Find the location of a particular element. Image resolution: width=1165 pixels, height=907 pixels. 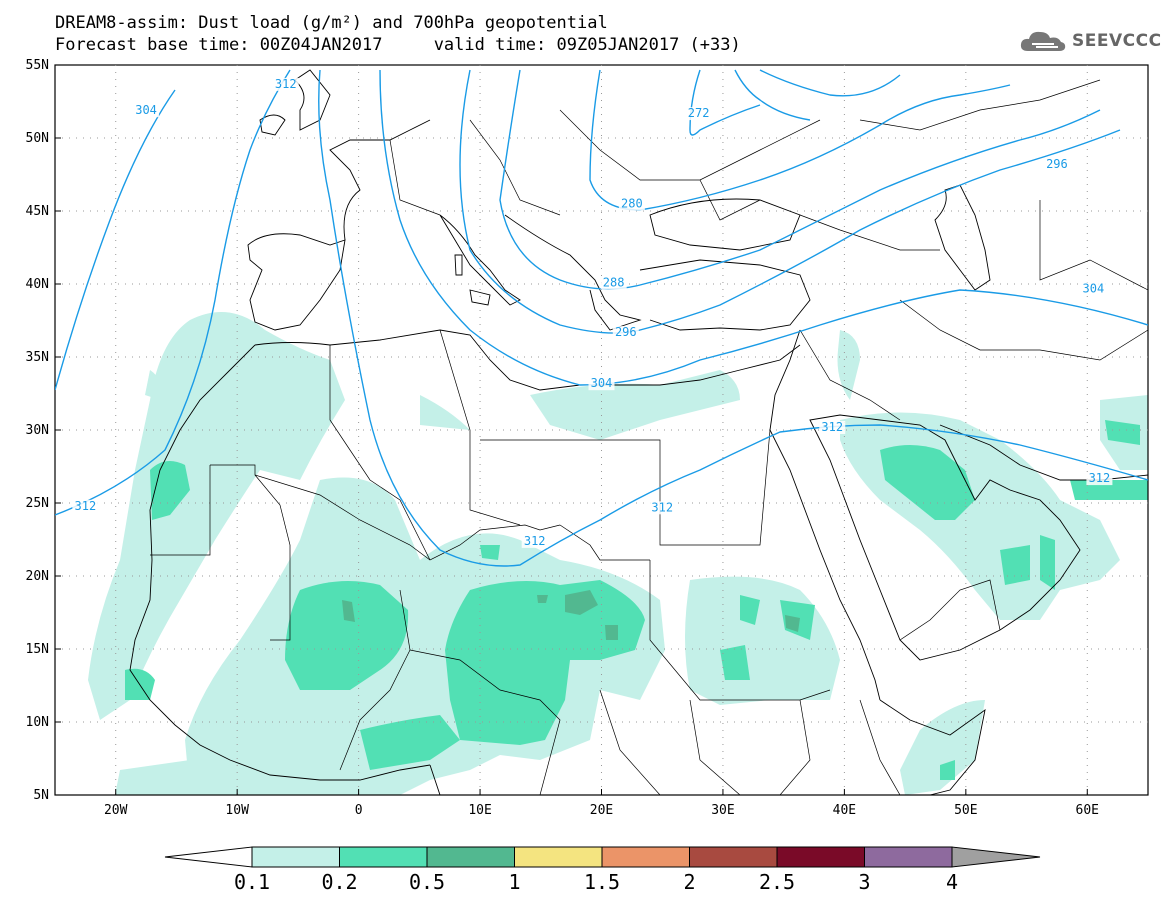

lat-tick-label: 45N is located at coordinates (37, 211).